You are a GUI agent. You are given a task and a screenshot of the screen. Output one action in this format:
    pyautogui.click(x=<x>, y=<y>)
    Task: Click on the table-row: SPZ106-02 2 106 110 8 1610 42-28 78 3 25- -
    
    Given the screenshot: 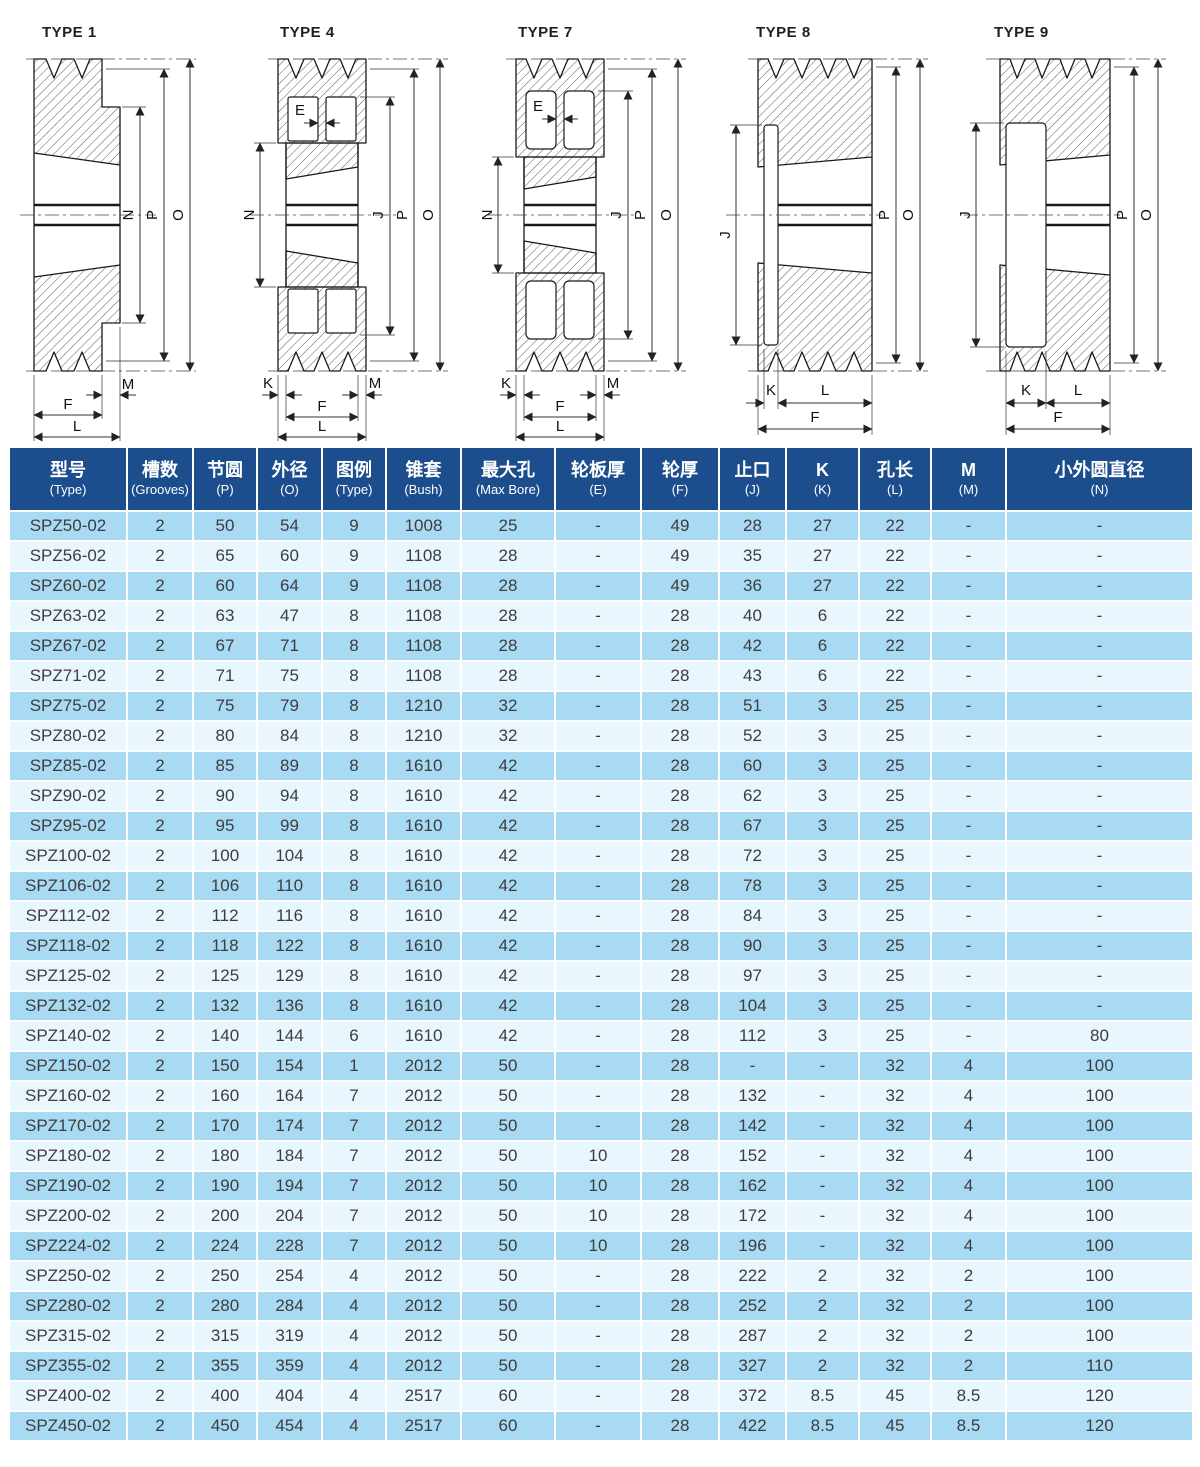 What is the action you would take?
    pyautogui.click(x=601, y=886)
    